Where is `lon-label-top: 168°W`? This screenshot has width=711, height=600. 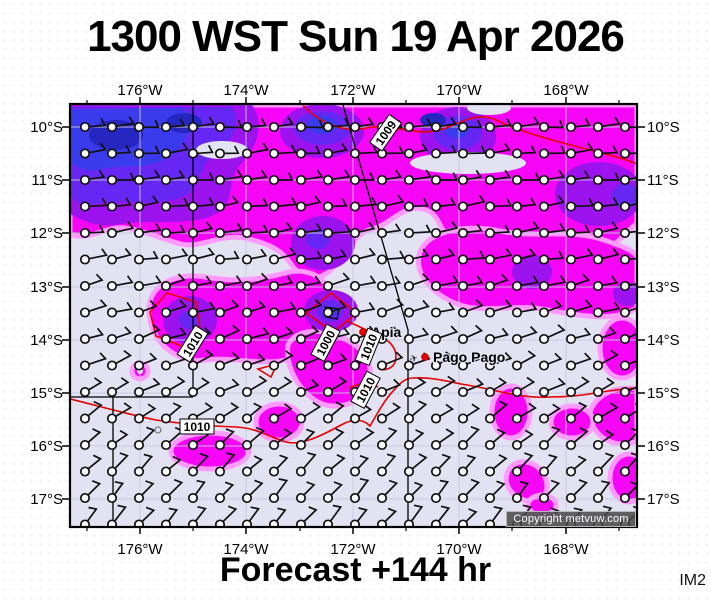 lon-label-top: 168°W is located at coordinates (566, 90).